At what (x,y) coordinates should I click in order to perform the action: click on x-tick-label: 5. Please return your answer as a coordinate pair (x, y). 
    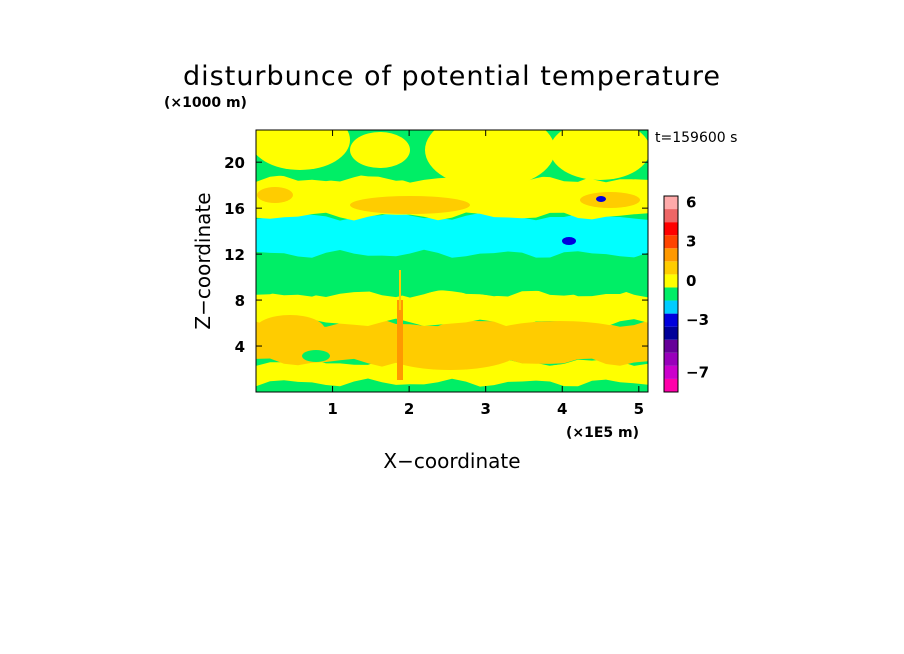
    Looking at the image, I should click on (639, 409).